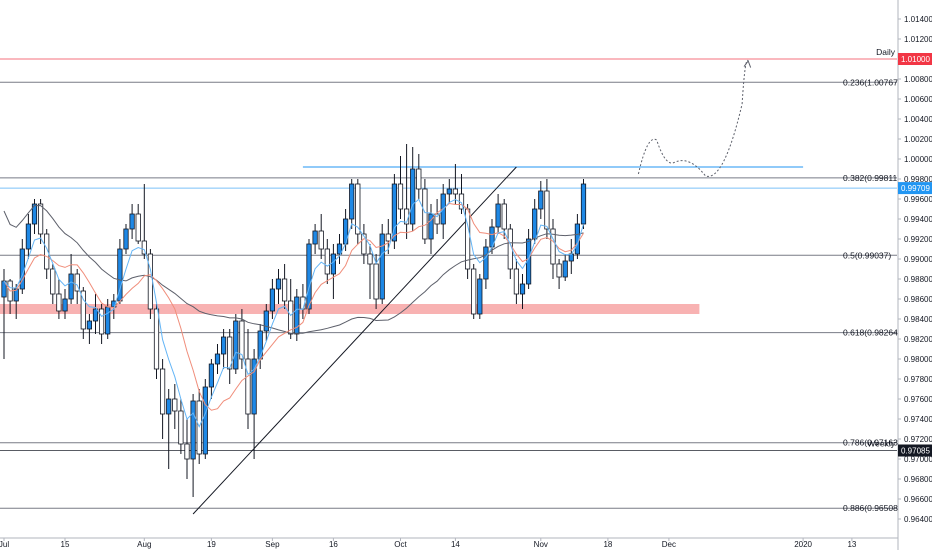 The width and height of the screenshot is (932, 550). I want to click on projection-path, so click(694, 118).